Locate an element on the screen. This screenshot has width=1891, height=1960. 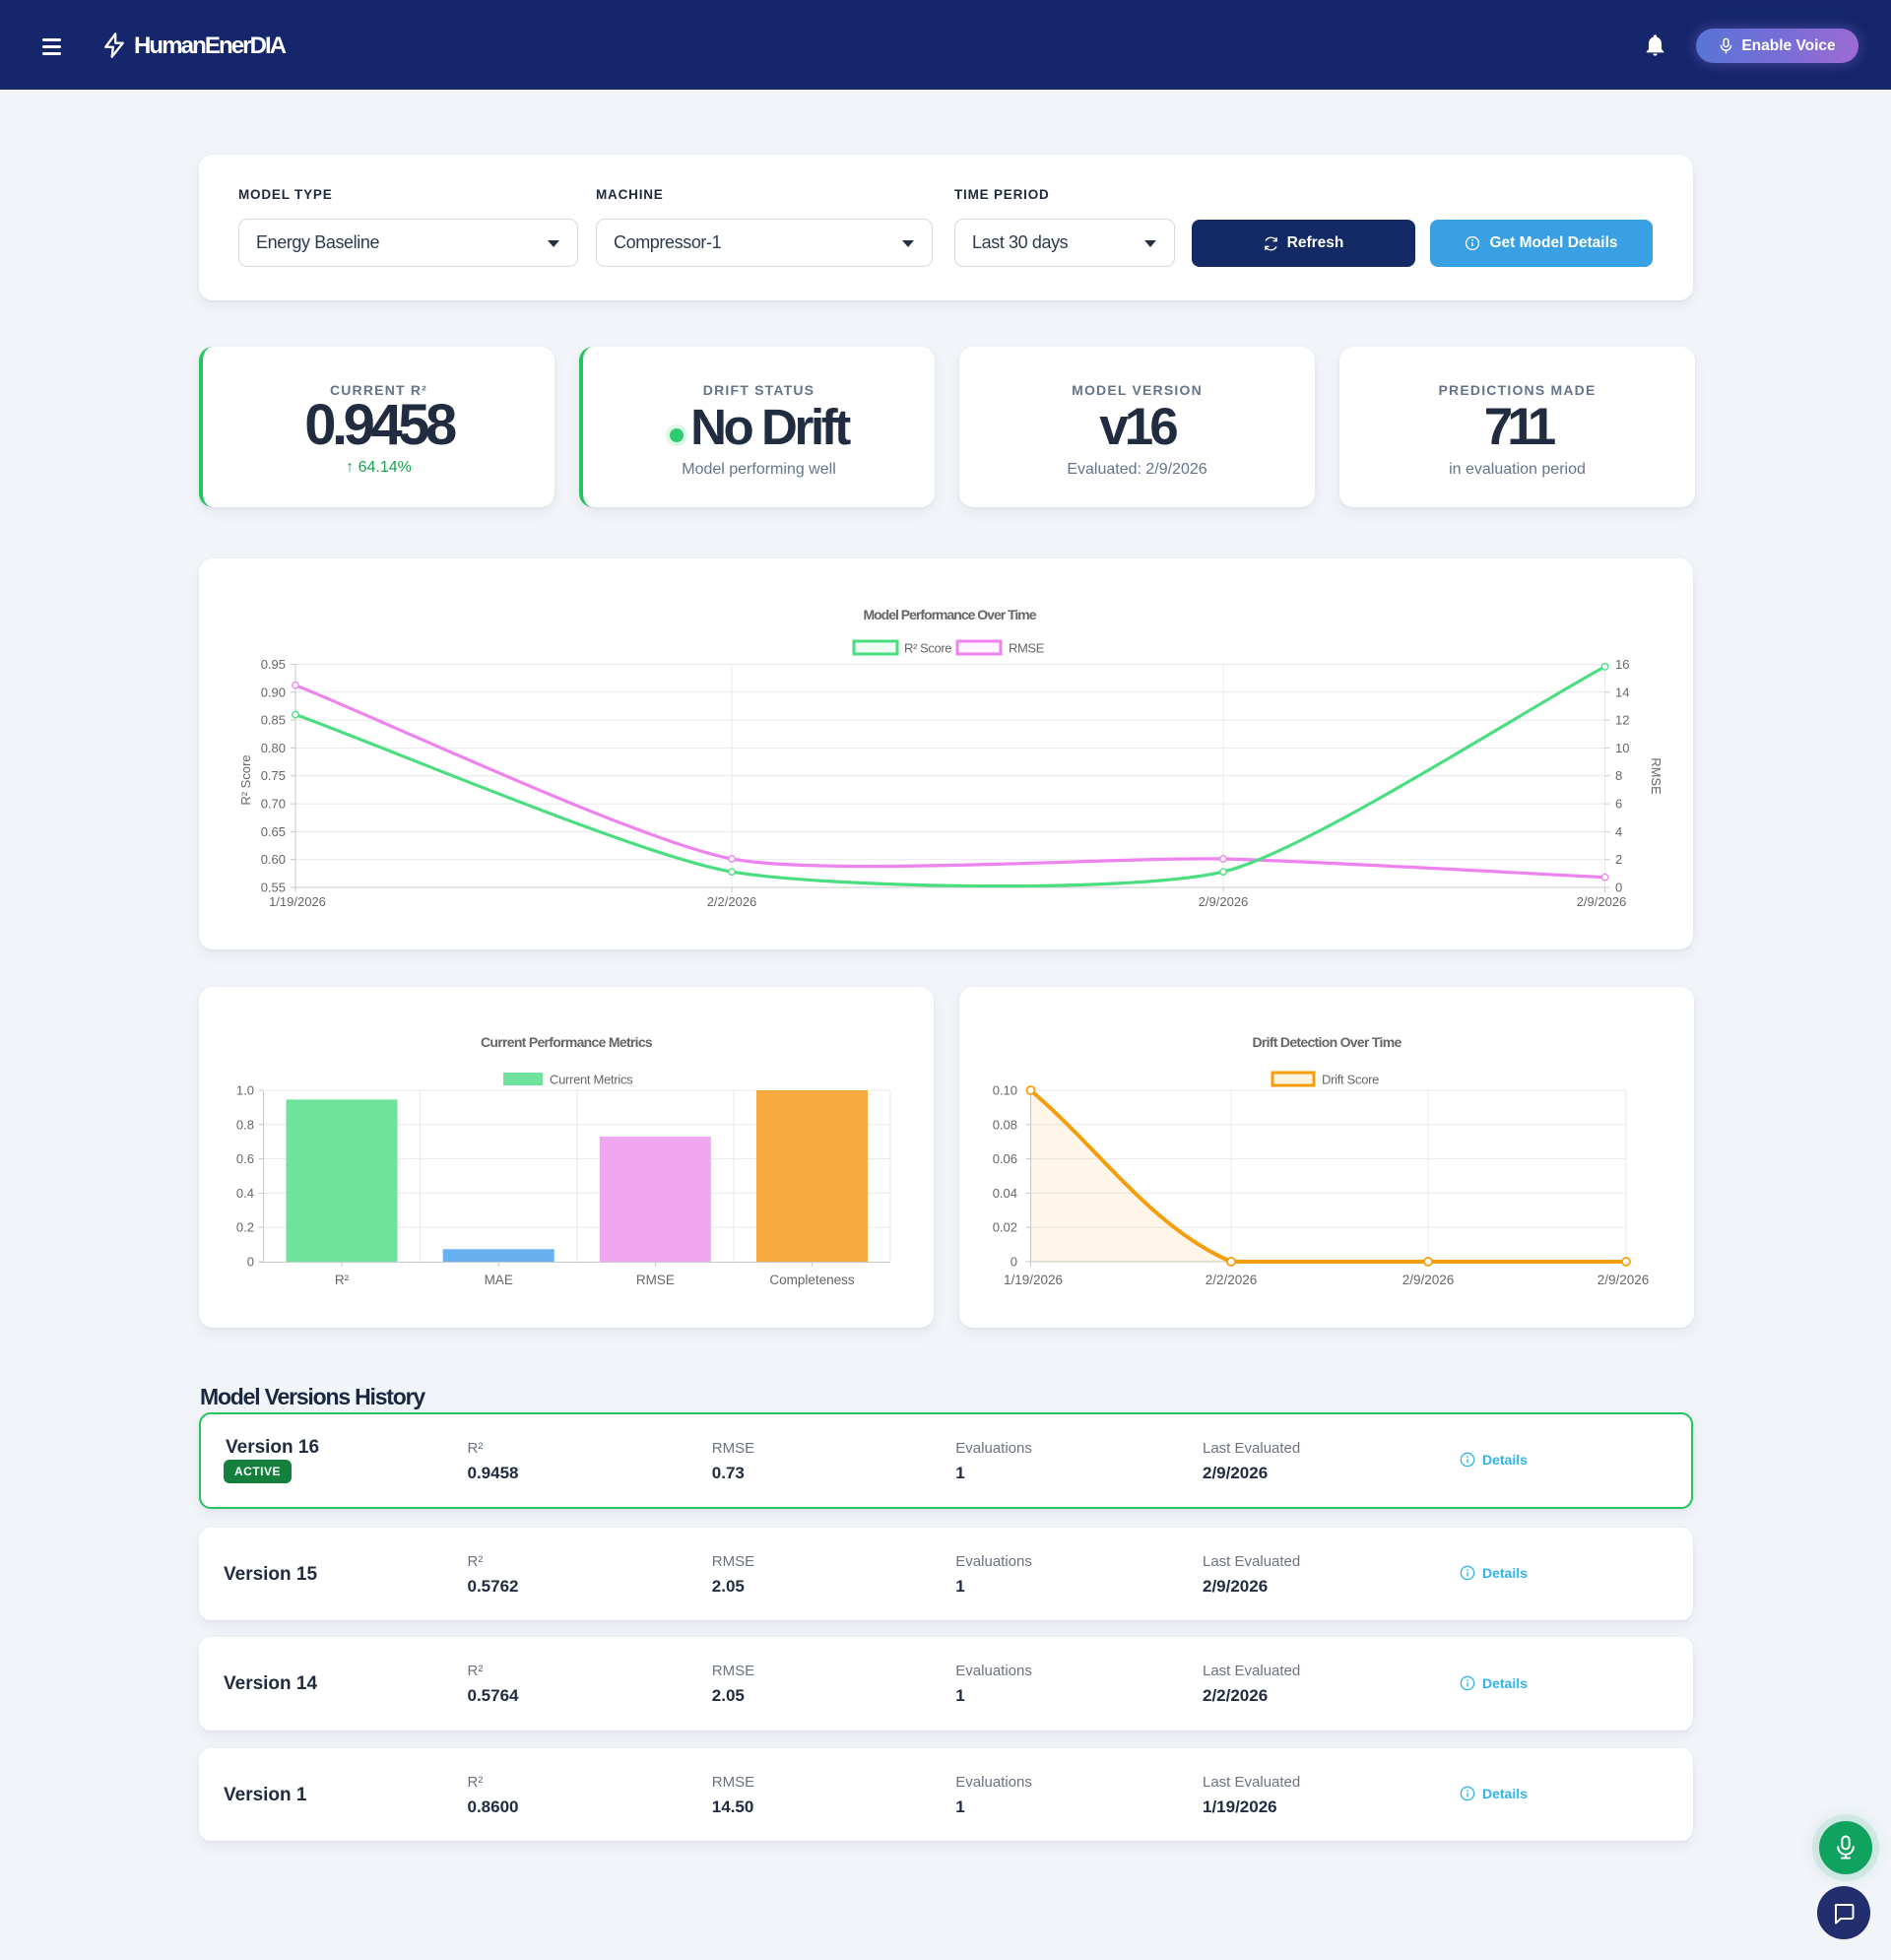
svg-text: MAE is located at coordinates (499, 1280).